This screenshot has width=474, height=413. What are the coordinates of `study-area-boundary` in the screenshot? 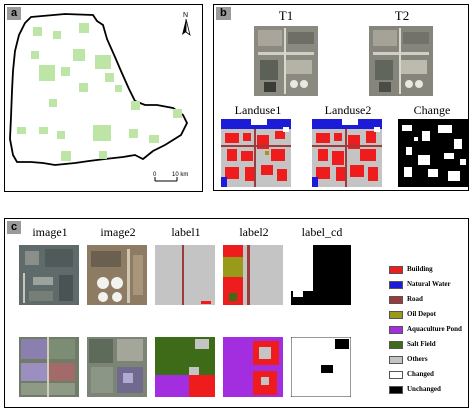 It's located at (99, 89).